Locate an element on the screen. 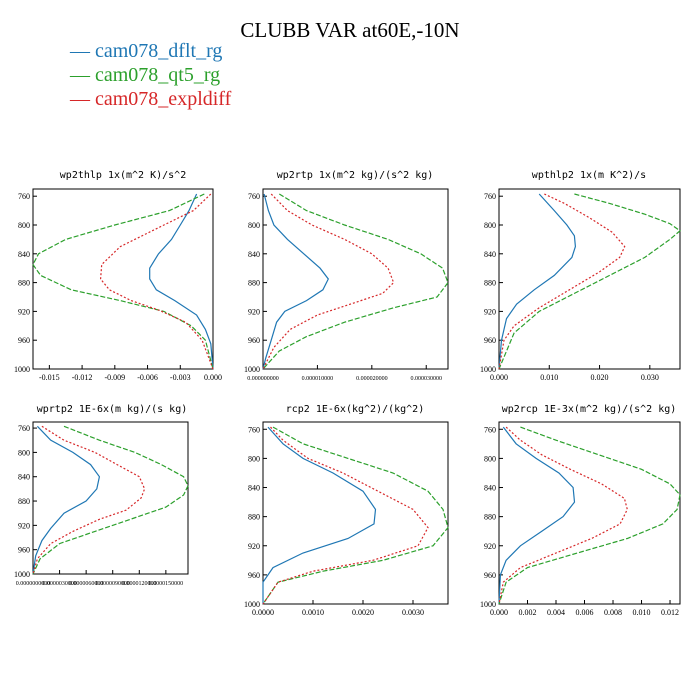 Image resolution: width=700 pixels, height=700 pixels. legend-label-qt5: cam078_qt5_rg is located at coordinates (158, 75).